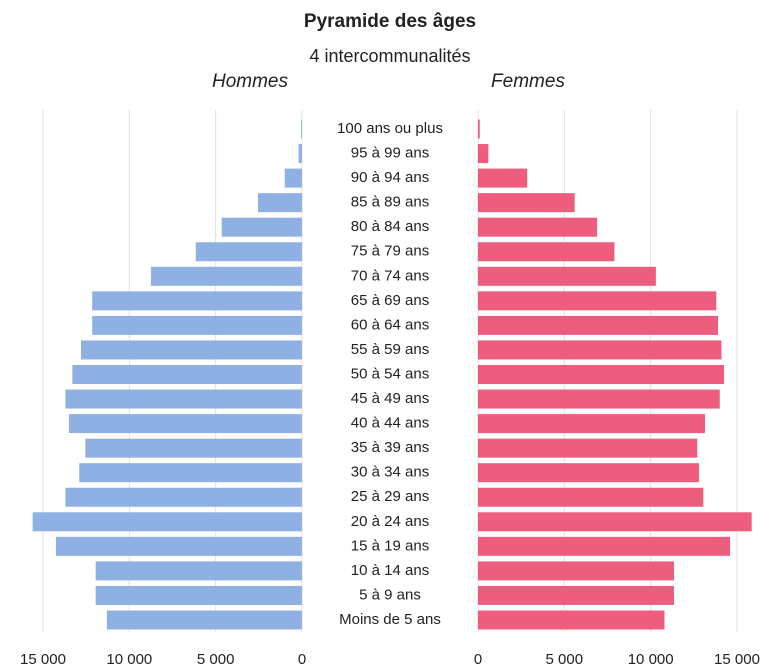  I want to click on category-label: 25 à 29 ans, so click(390, 496).